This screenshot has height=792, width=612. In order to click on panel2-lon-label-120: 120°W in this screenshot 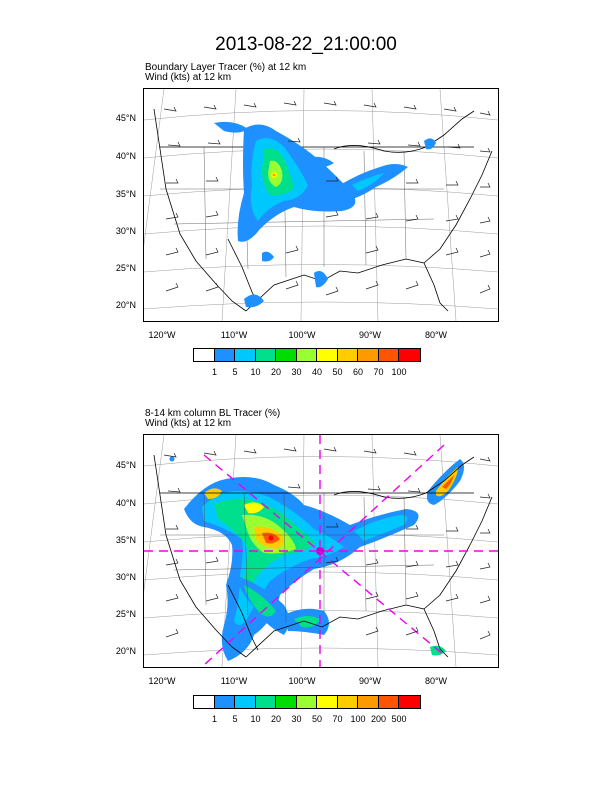, I will do `click(162, 681)`.